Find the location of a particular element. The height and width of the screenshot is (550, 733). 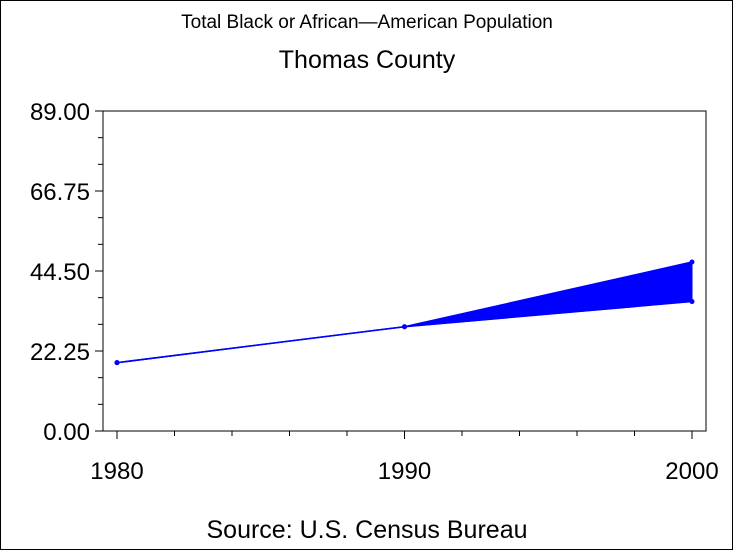

x-tick-label: 1990 is located at coordinates (404, 471).